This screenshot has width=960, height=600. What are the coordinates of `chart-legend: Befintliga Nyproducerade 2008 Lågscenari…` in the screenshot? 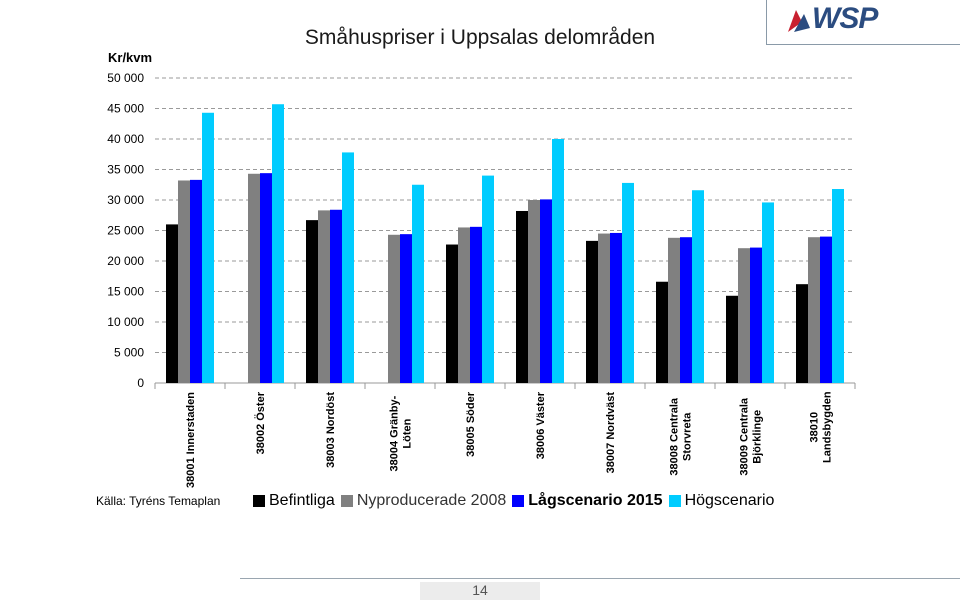 It's located at (516, 501).